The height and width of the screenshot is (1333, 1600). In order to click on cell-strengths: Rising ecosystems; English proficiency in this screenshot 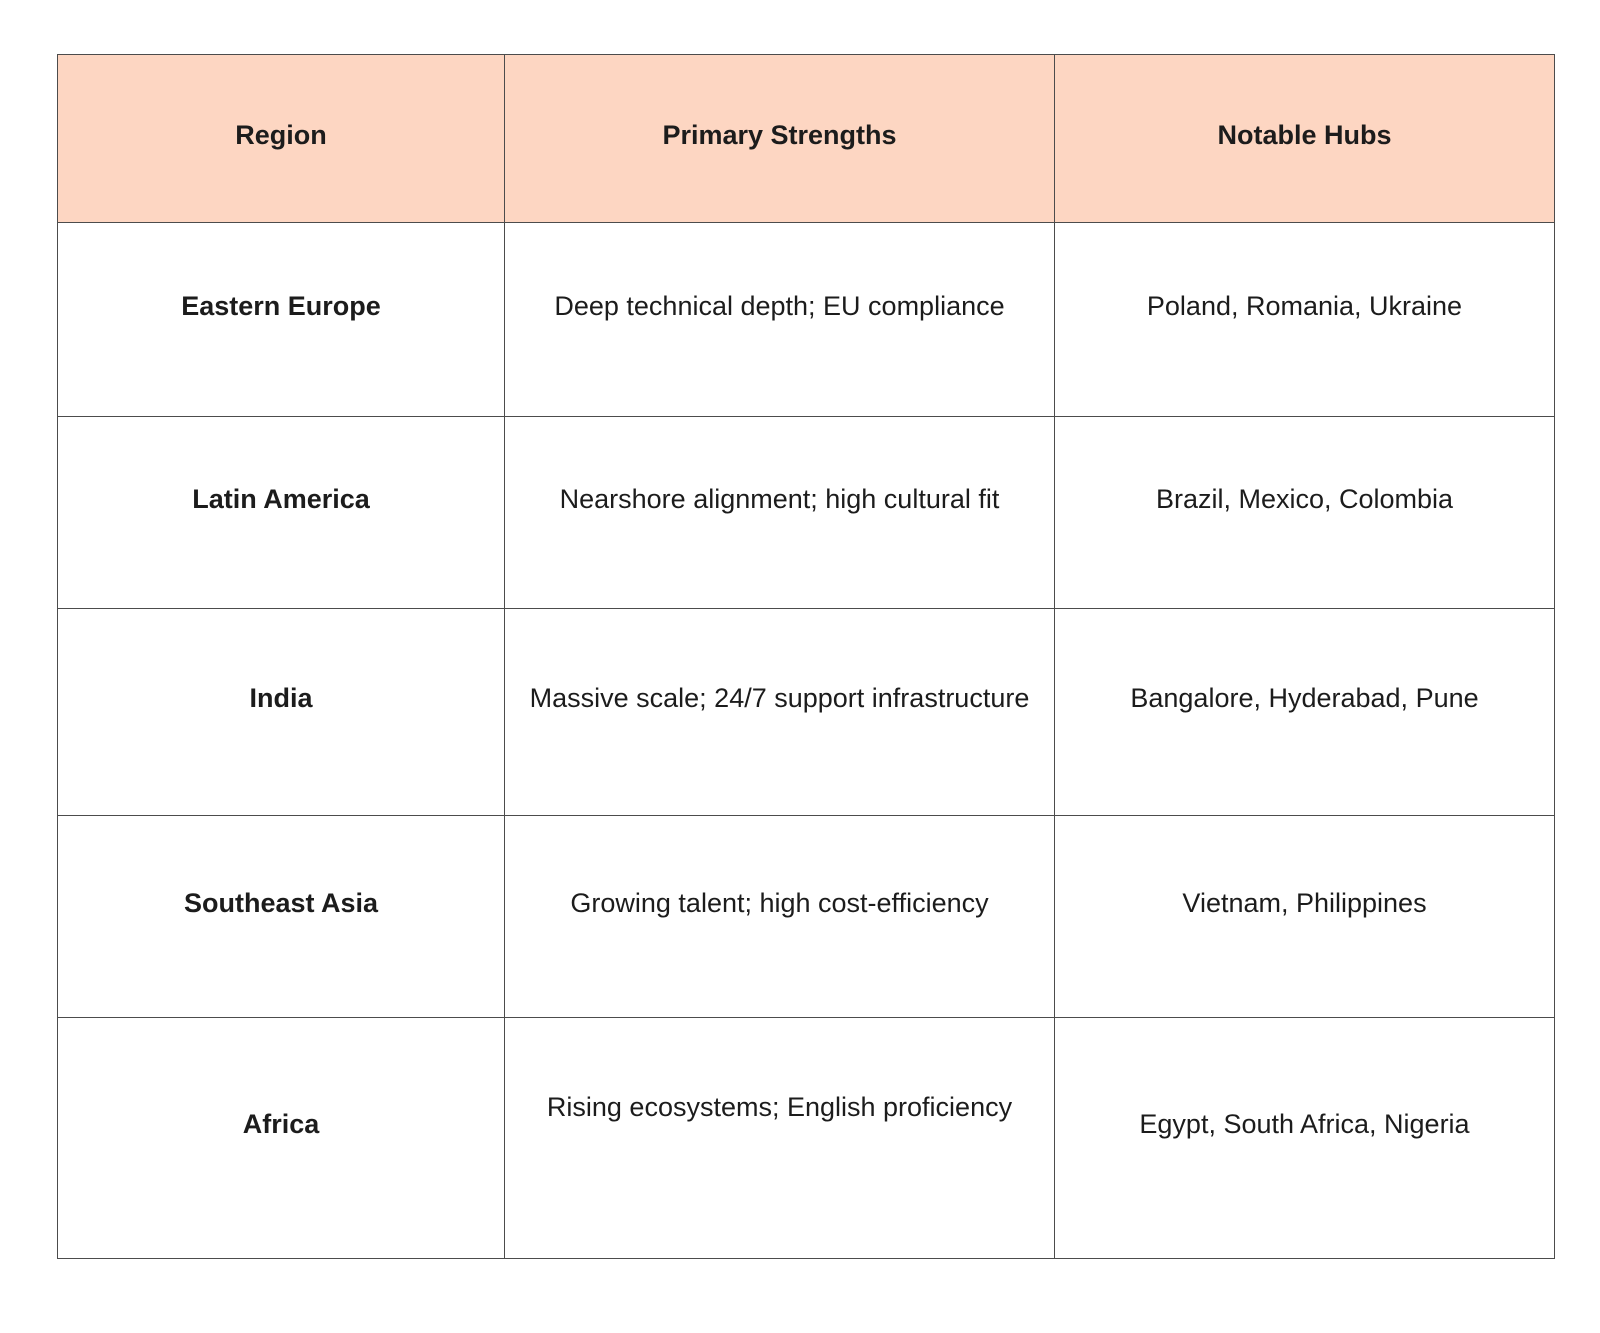, I will do `click(779, 1138)`.